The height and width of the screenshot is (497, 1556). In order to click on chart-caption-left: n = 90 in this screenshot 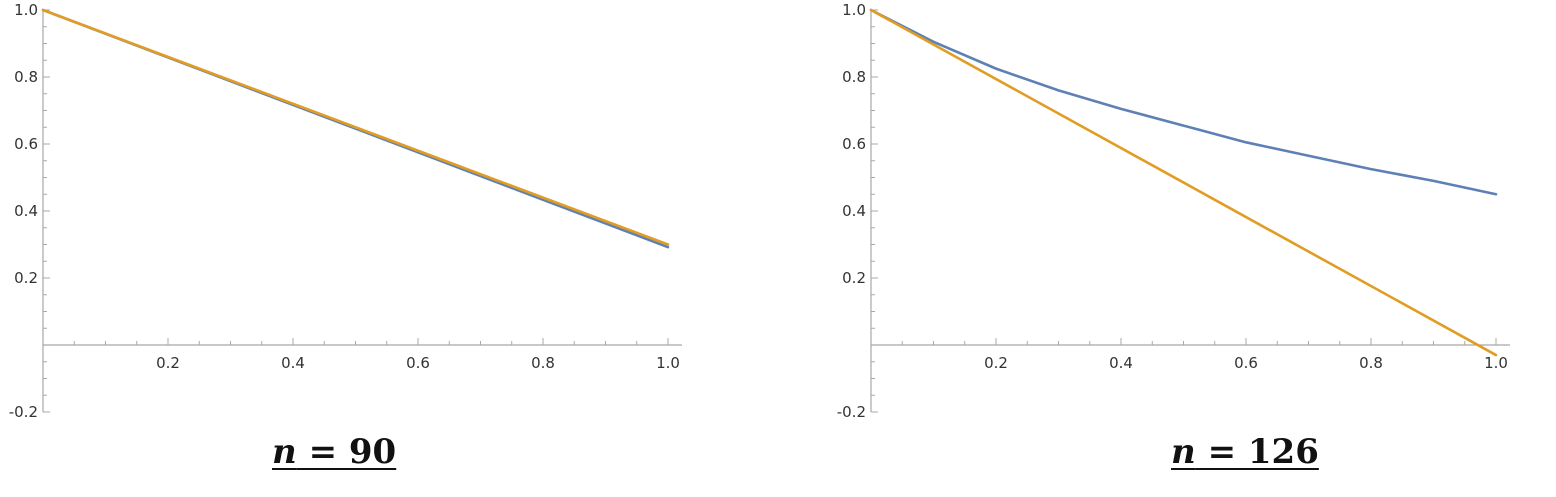, I will do `click(334, 452)`.